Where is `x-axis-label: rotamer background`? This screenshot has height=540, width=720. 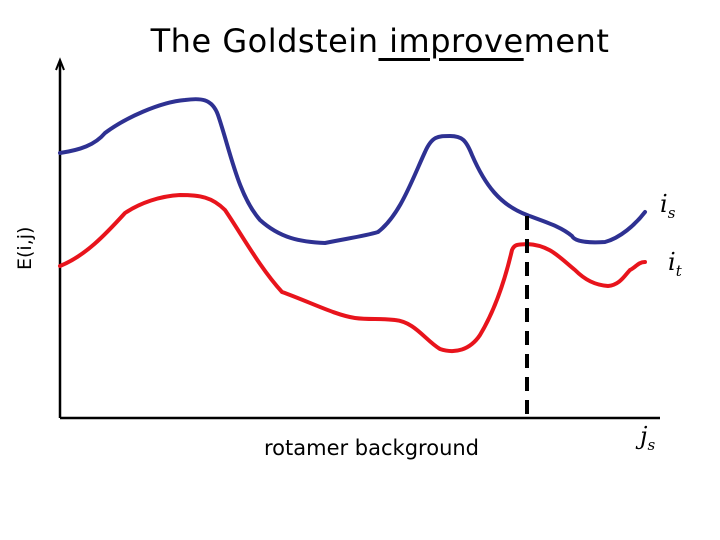
x-axis-label: rotamer background is located at coordinates (372, 448).